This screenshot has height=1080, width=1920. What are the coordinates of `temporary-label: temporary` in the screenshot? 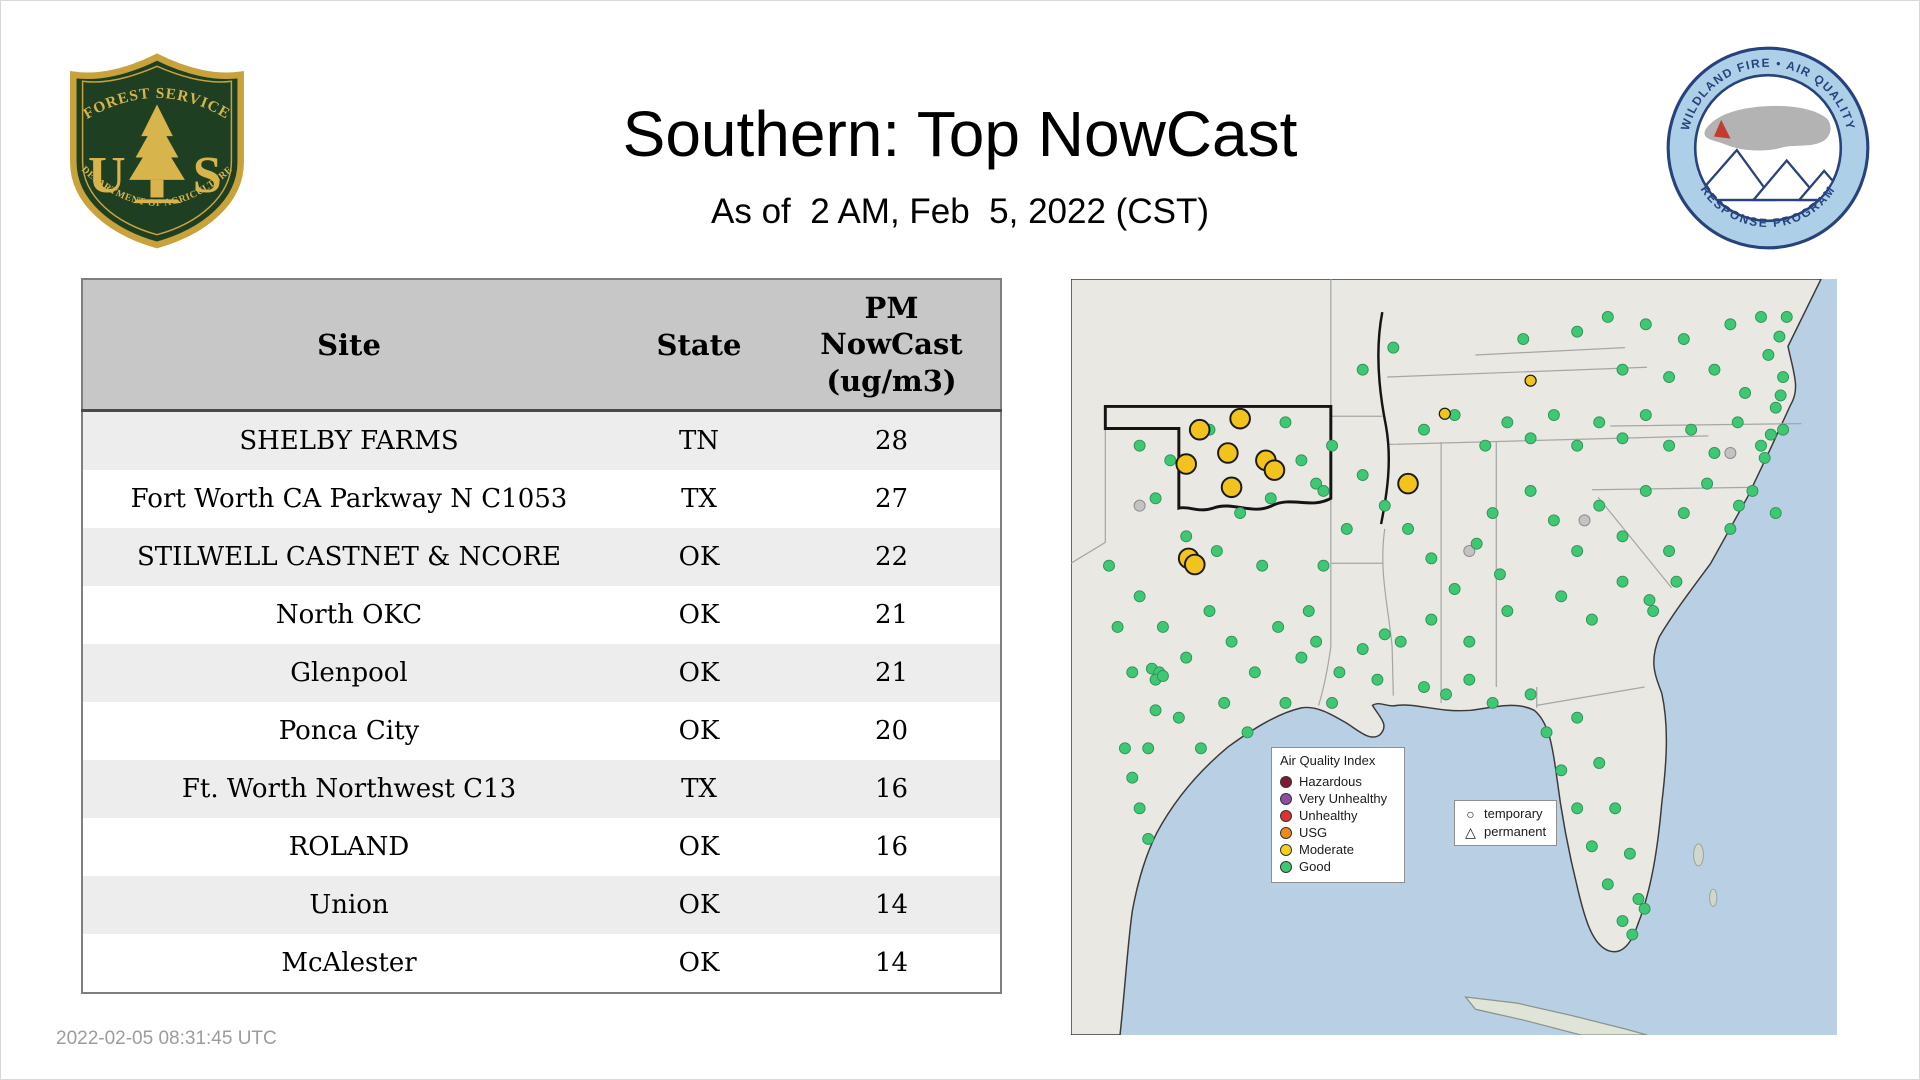 It's located at (1513, 813).